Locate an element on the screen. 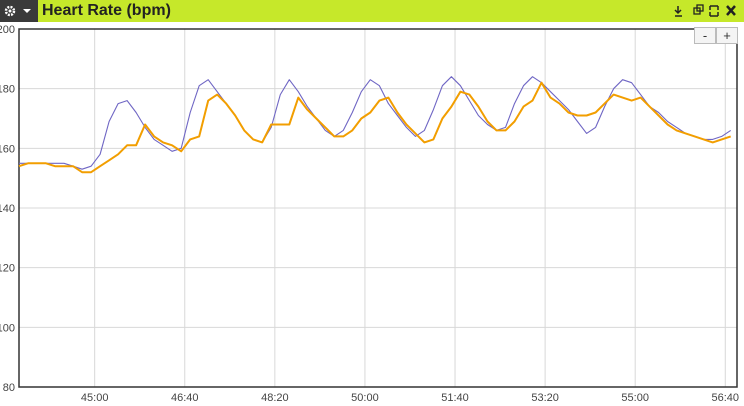  window-icons is located at coordinates (705, 10).